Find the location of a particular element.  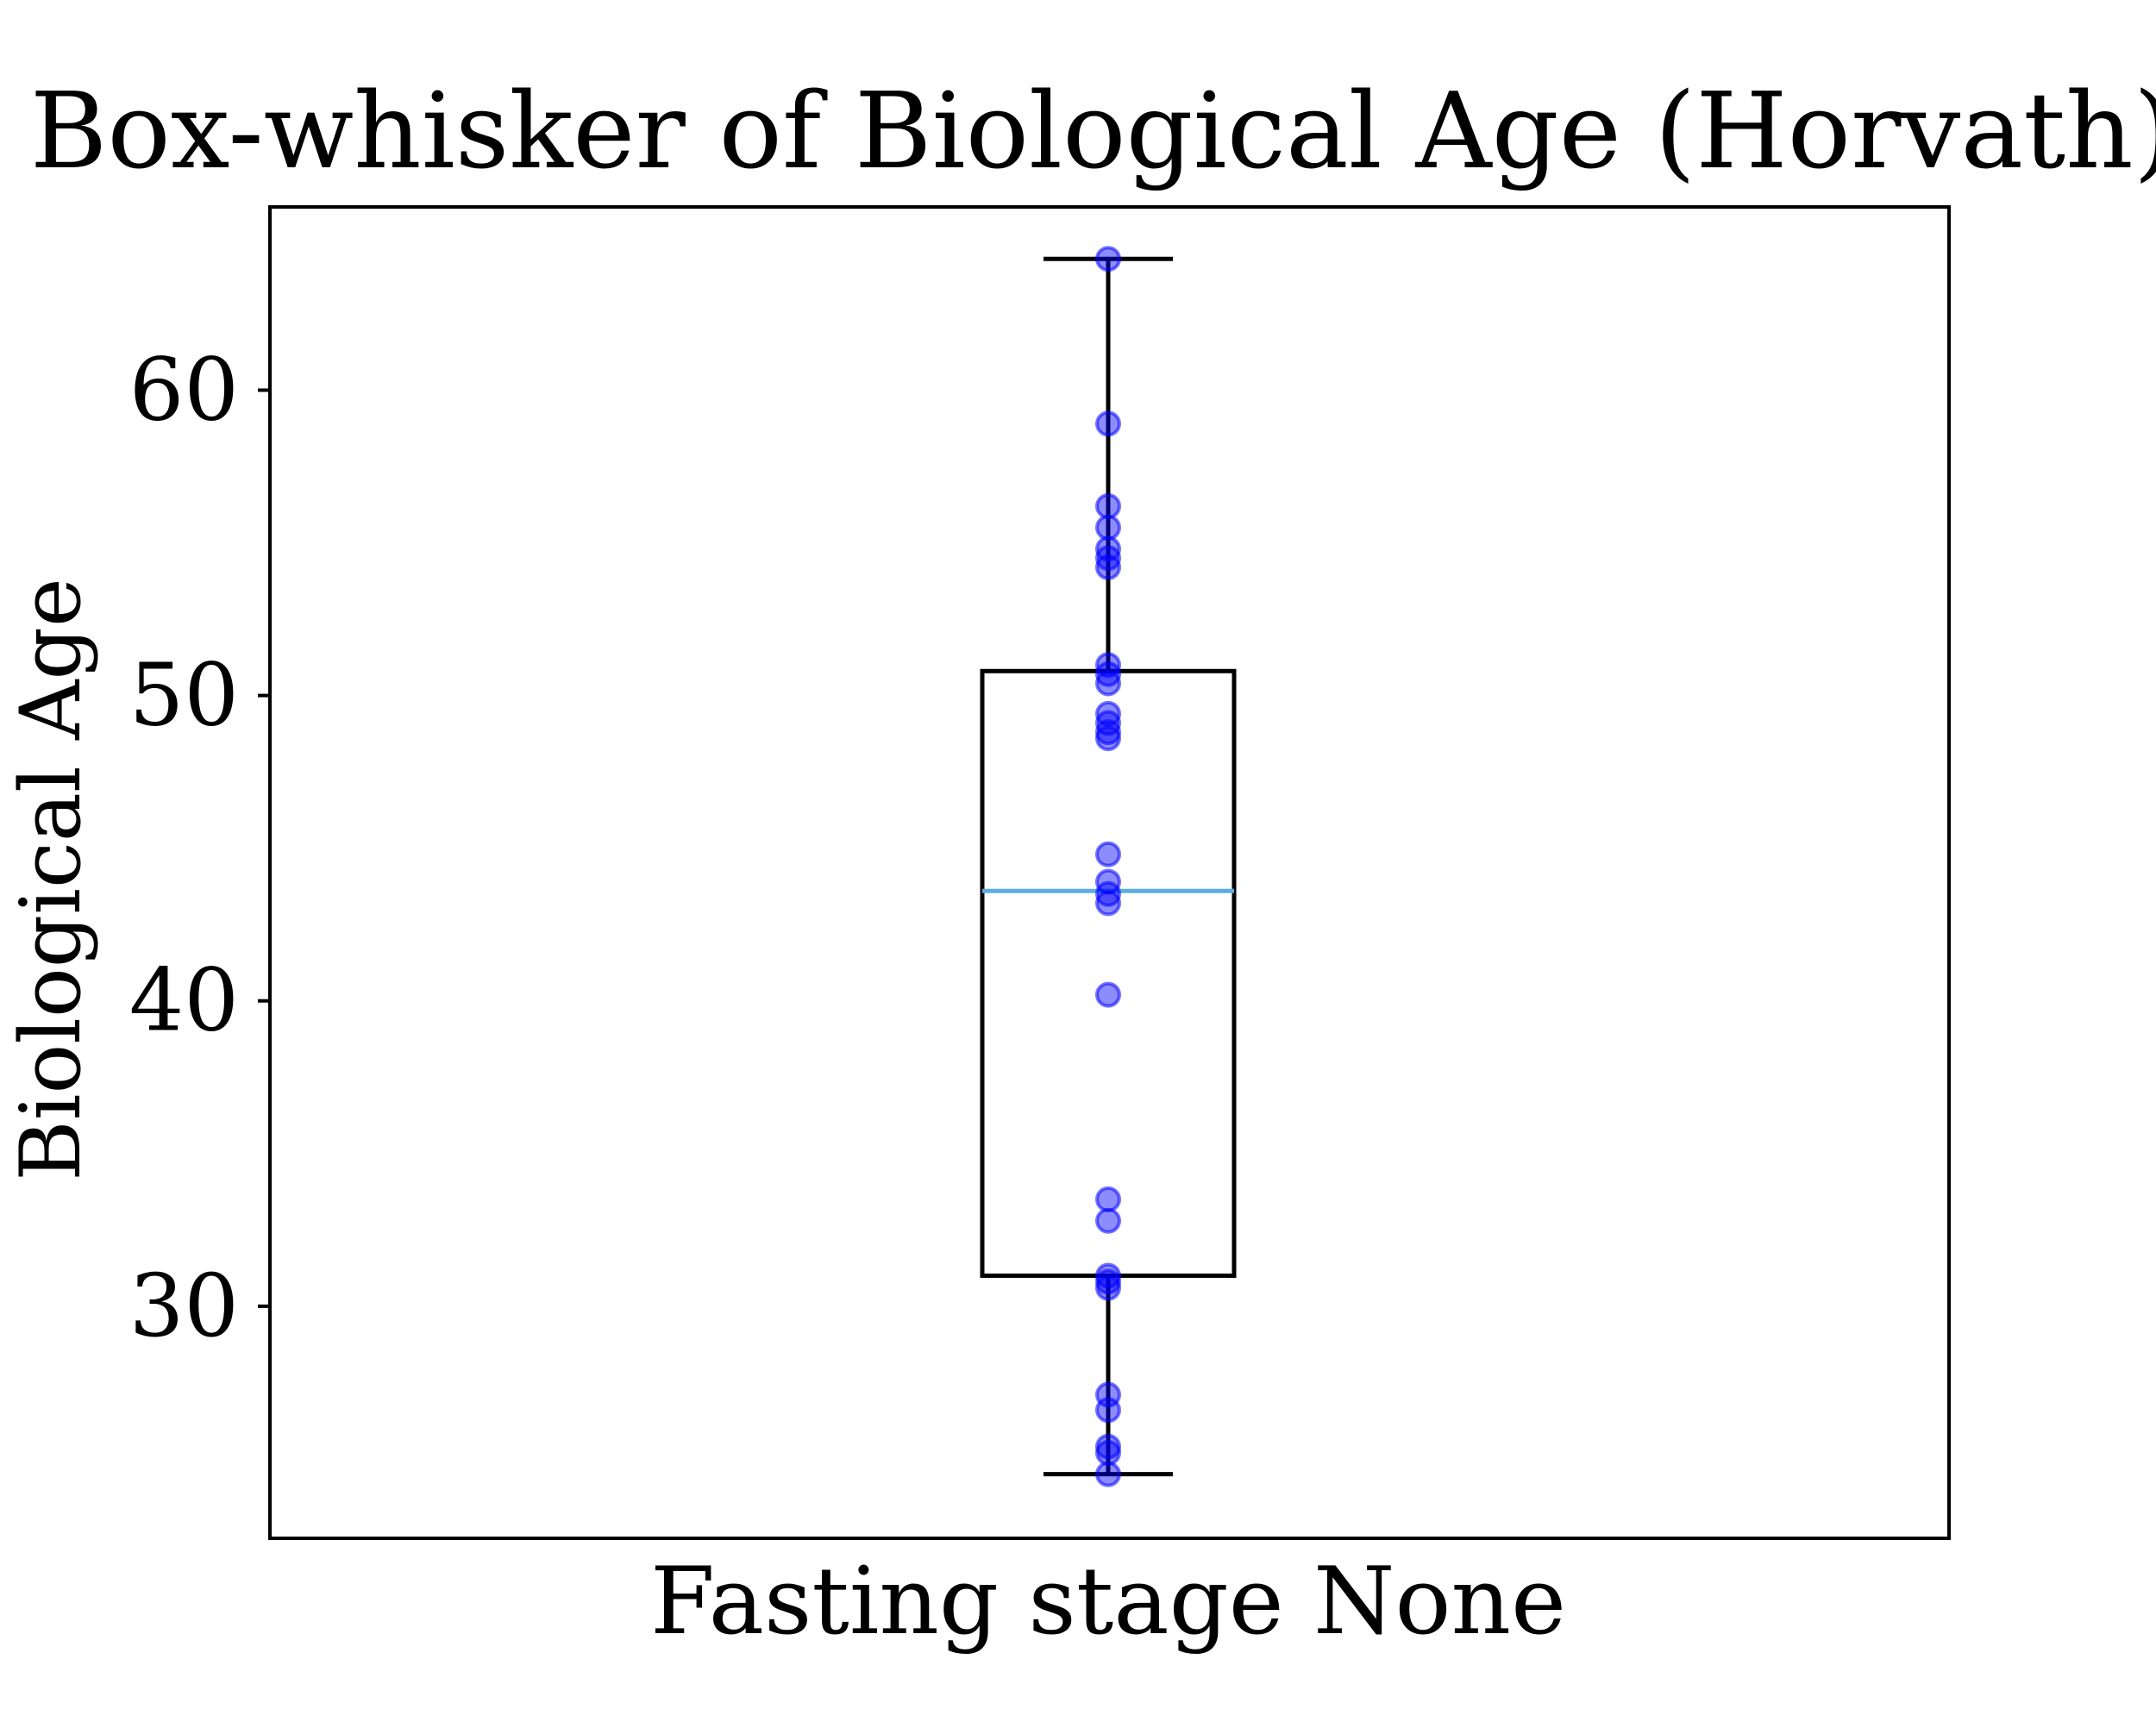

interquartile-box is located at coordinates (1108, 973).